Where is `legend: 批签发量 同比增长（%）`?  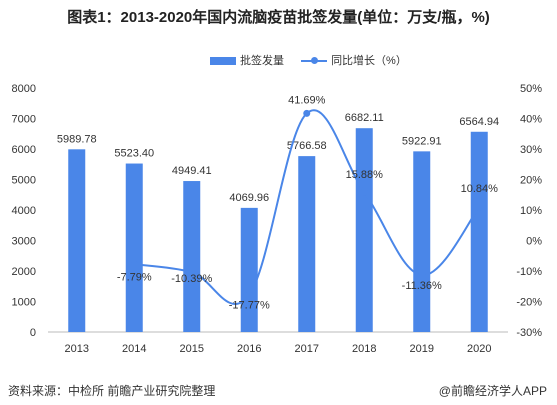 legend: 批签发量 同比增长（%） is located at coordinates (315, 60).